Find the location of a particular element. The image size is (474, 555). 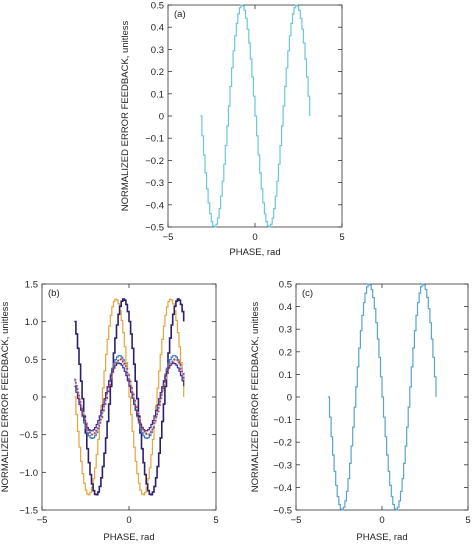

y-tick-label: −1.0 is located at coordinates (28, 473).